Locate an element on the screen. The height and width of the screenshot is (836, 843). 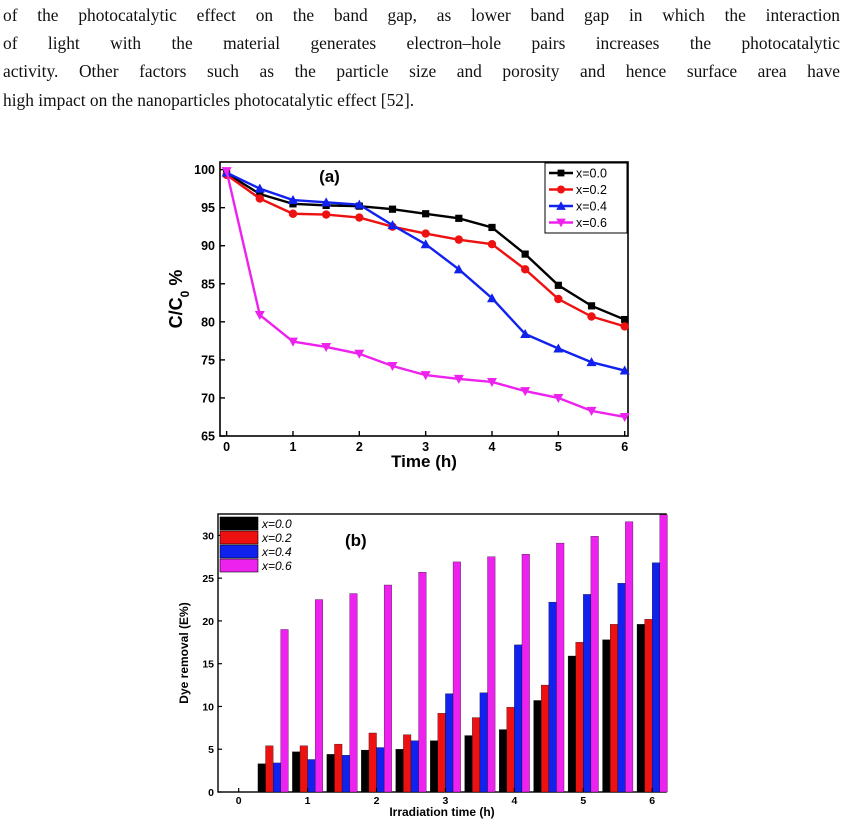
y-tick-label: 25 is located at coordinates (208, 579).